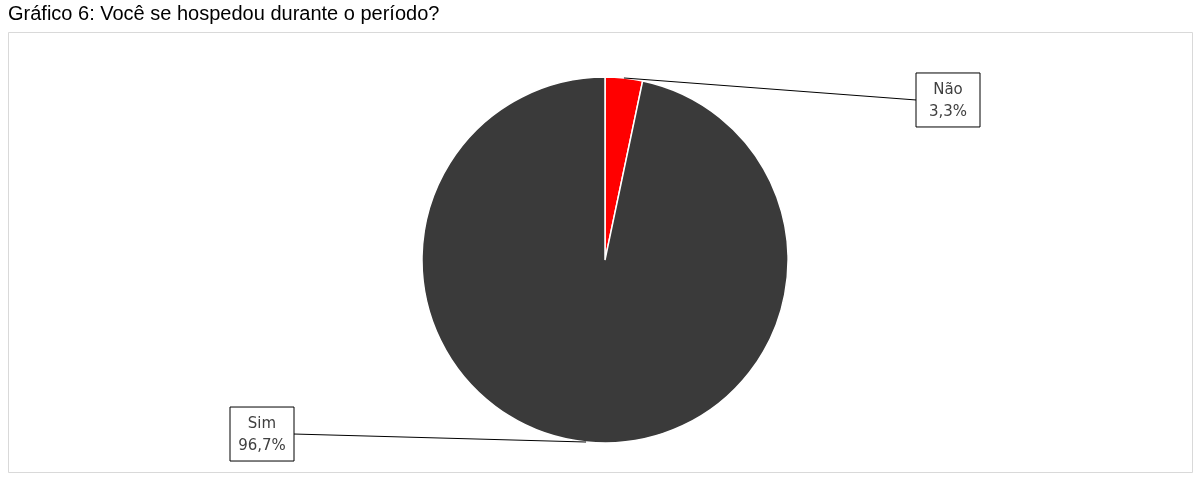 Image resolution: width=1204 pixels, height=489 pixels. What do you see at coordinates (224, 13) in the screenshot?
I see `chart-title: Gráfico 6: Você se hospedou durante o período?` at bounding box center [224, 13].